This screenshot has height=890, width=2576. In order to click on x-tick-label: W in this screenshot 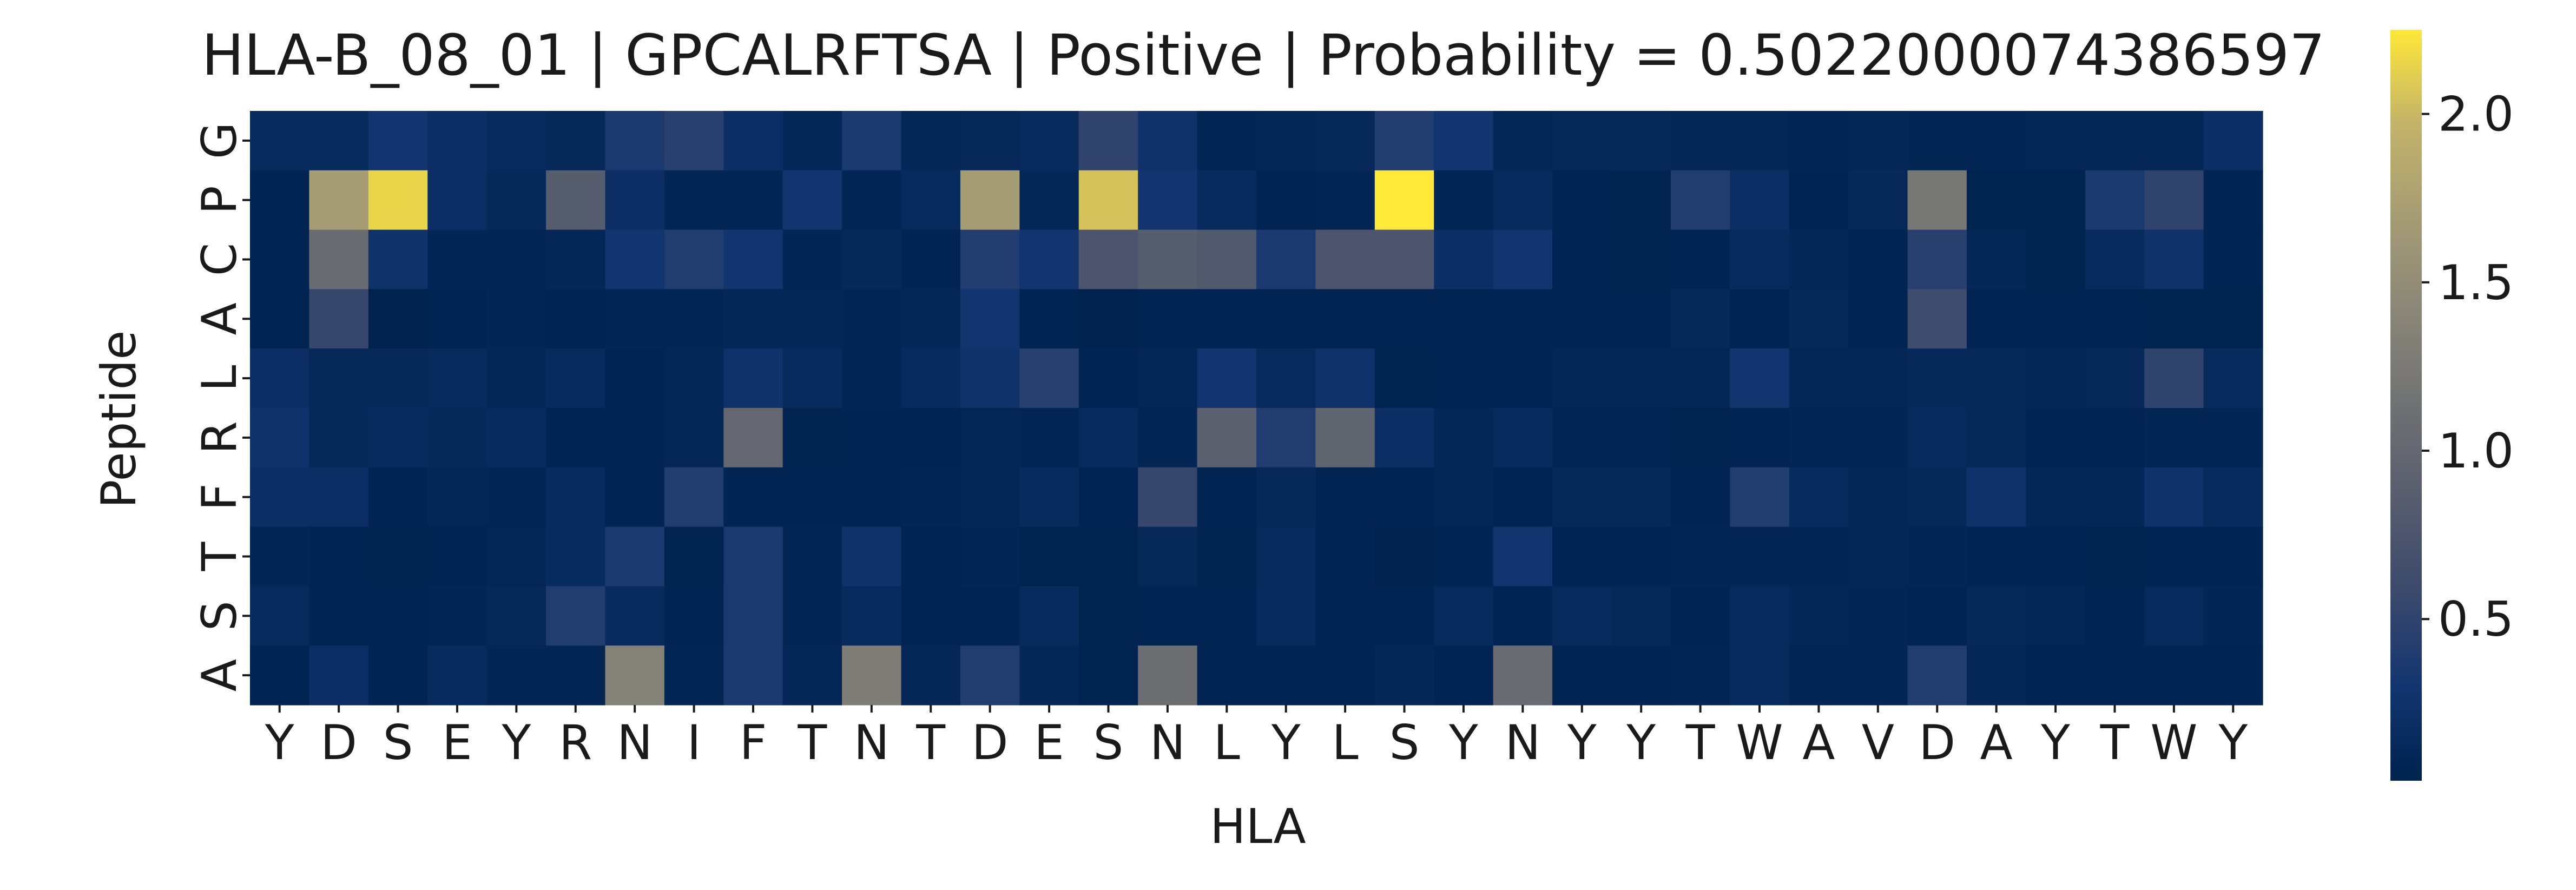, I will do `click(1759, 742)`.